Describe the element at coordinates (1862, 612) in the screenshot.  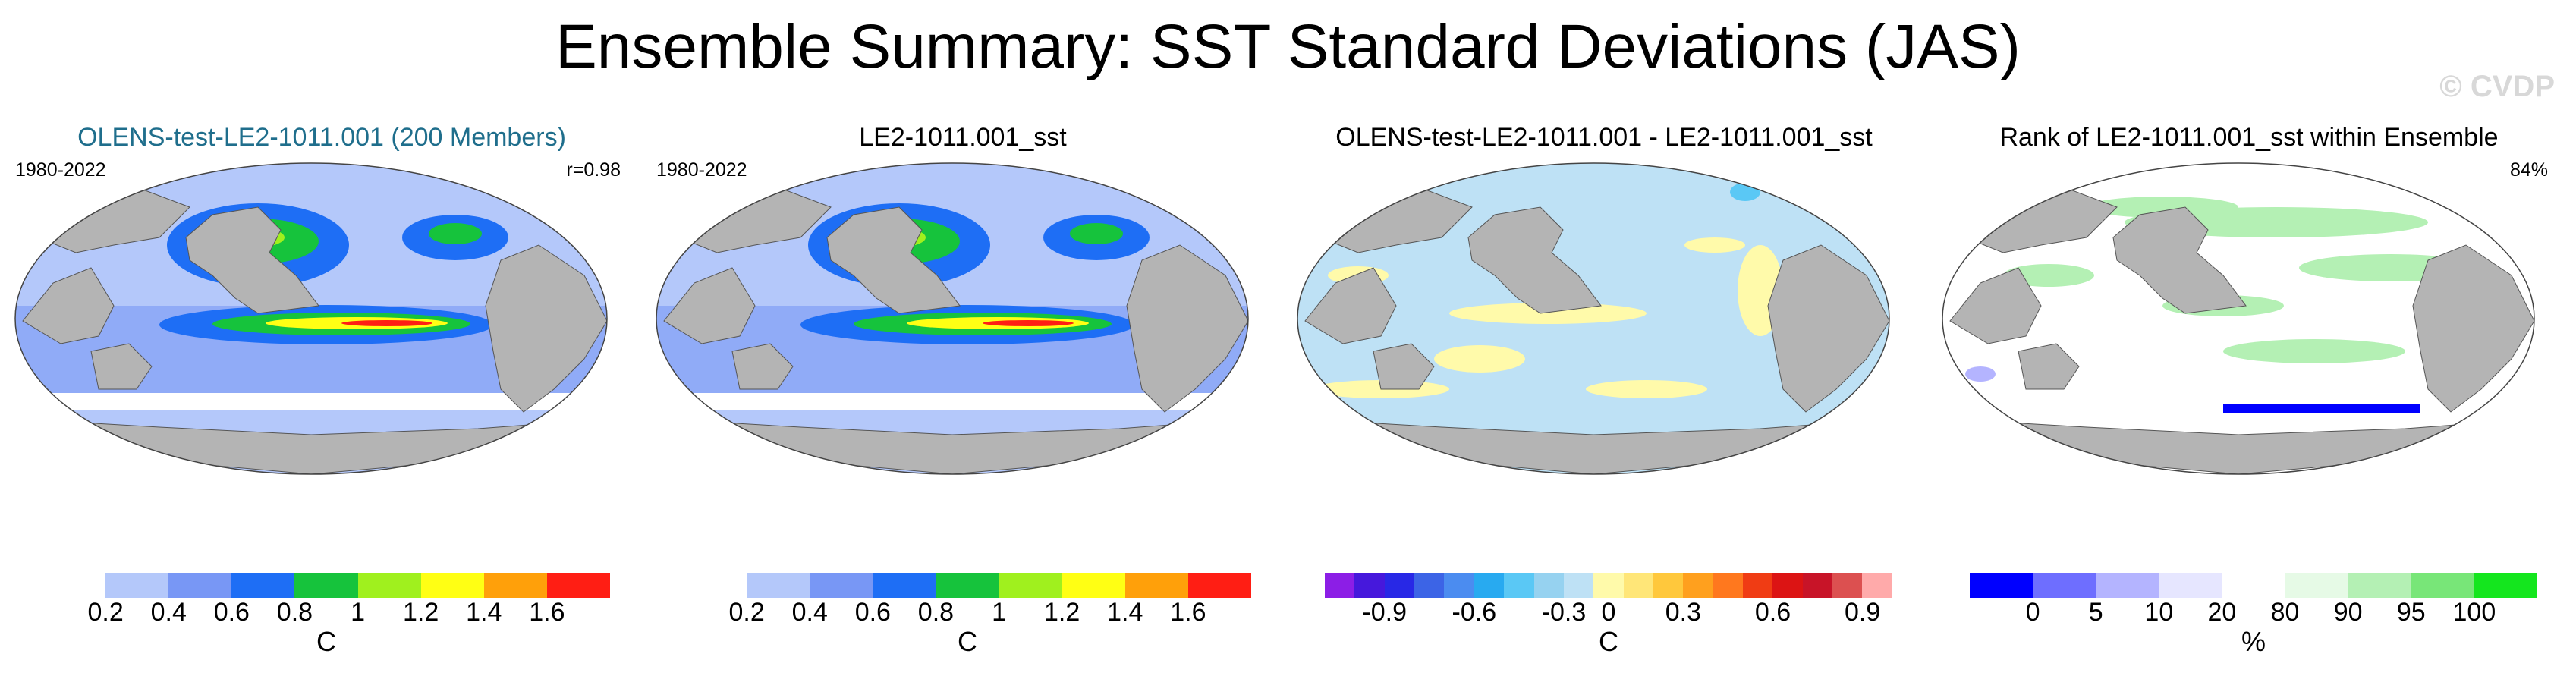
I see `colorbar-tick-label: 0.9` at that location.